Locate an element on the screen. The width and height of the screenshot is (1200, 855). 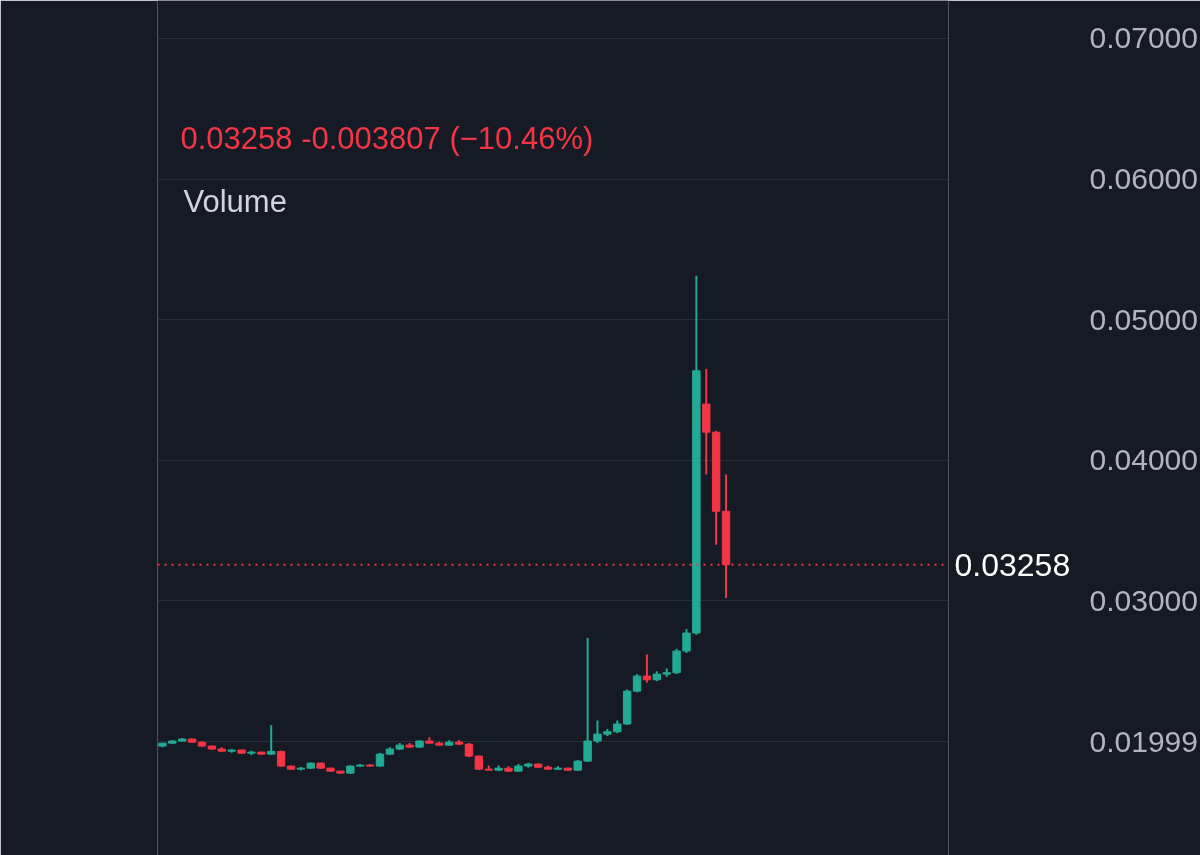
annotation: Volume is located at coordinates (235, 201).